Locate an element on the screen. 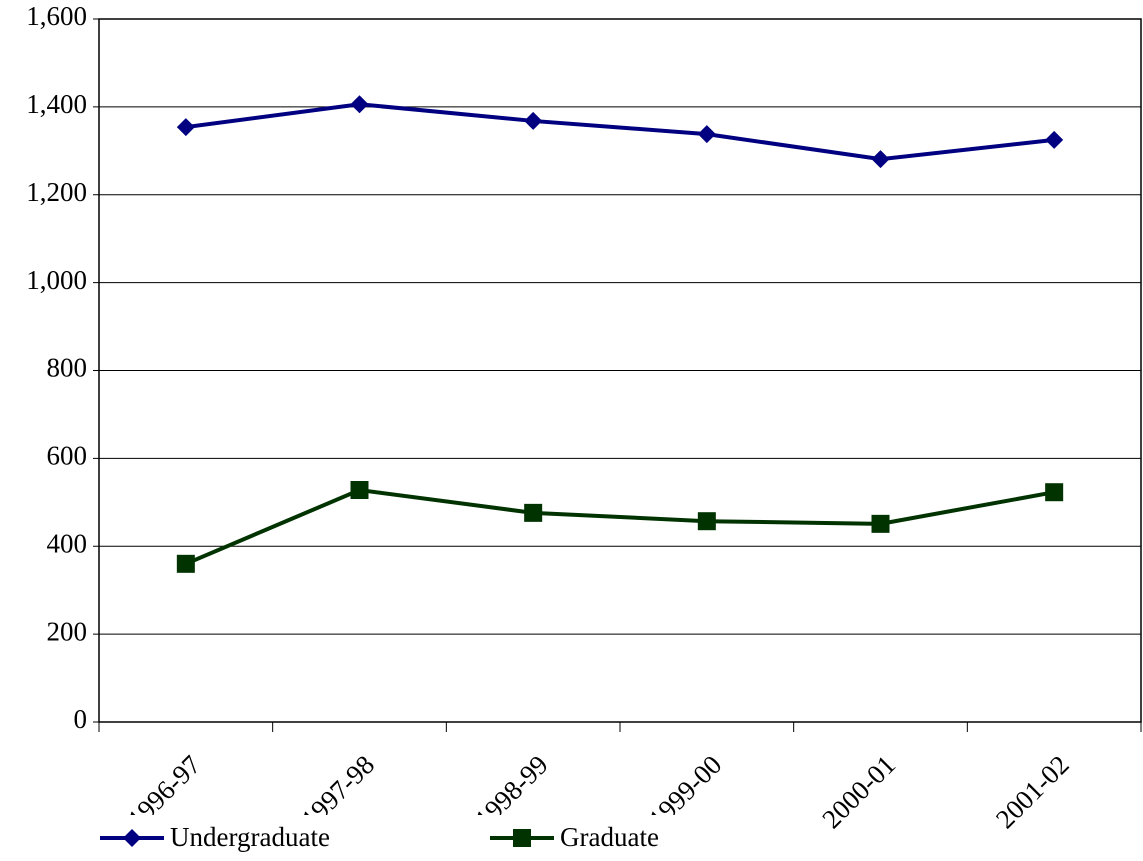 This screenshot has height=861, width=1143. x-tick-label: 2000-01 is located at coordinates (858, 791).